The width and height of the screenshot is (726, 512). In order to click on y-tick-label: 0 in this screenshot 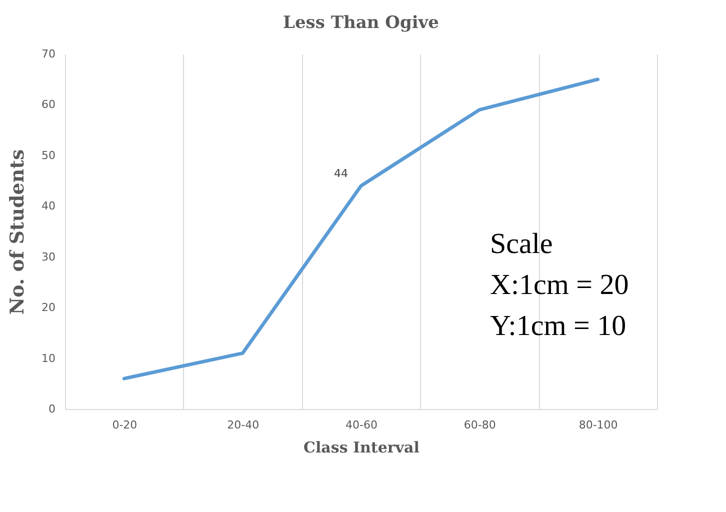, I will do `click(52, 409)`.